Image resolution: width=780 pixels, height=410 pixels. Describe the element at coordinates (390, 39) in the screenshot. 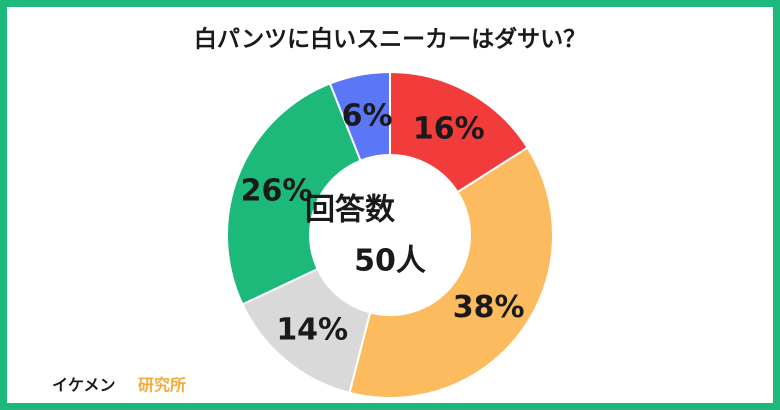

I see `chart-title: 白パンツに白いスニーカーはダサい？` at that location.